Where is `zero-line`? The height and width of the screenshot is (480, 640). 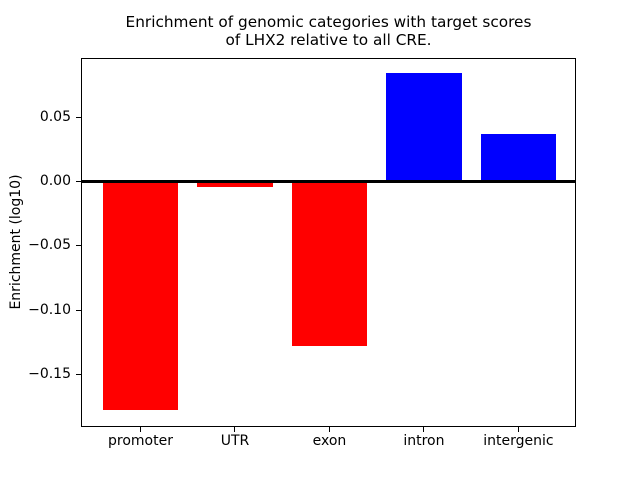 zero-line is located at coordinates (328, 181).